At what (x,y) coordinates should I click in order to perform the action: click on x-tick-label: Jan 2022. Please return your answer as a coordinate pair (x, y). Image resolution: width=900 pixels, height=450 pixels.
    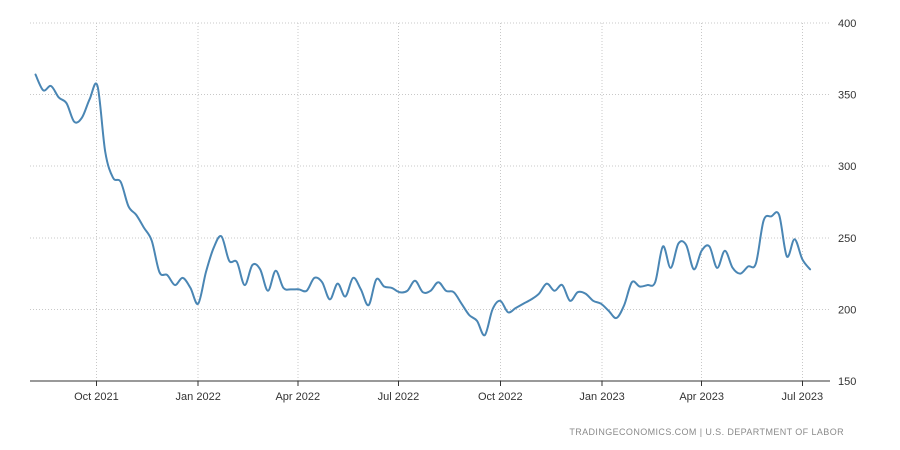
    Looking at the image, I should click on (198, 397).